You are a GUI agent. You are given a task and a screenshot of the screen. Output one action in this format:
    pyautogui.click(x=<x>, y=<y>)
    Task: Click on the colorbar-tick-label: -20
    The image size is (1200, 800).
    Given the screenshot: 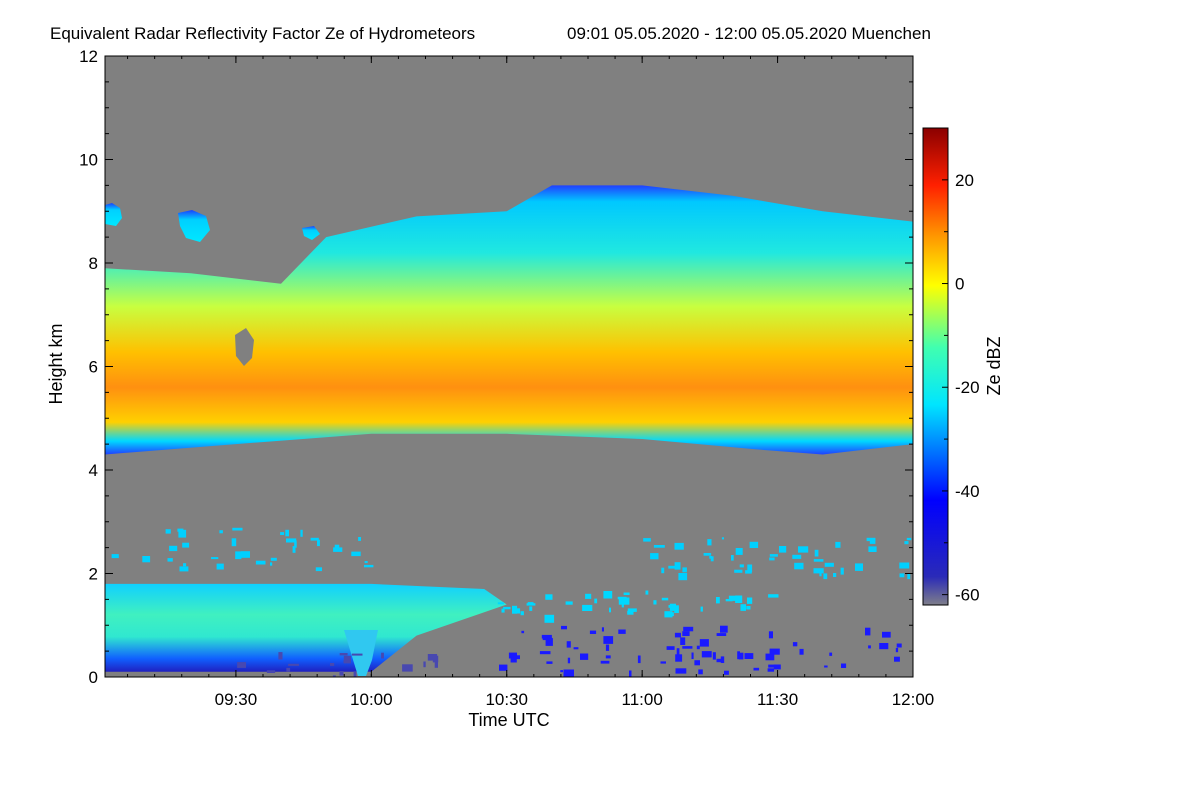 What is the action you would take?
    pyautogui.click(x=967, y=387)
    